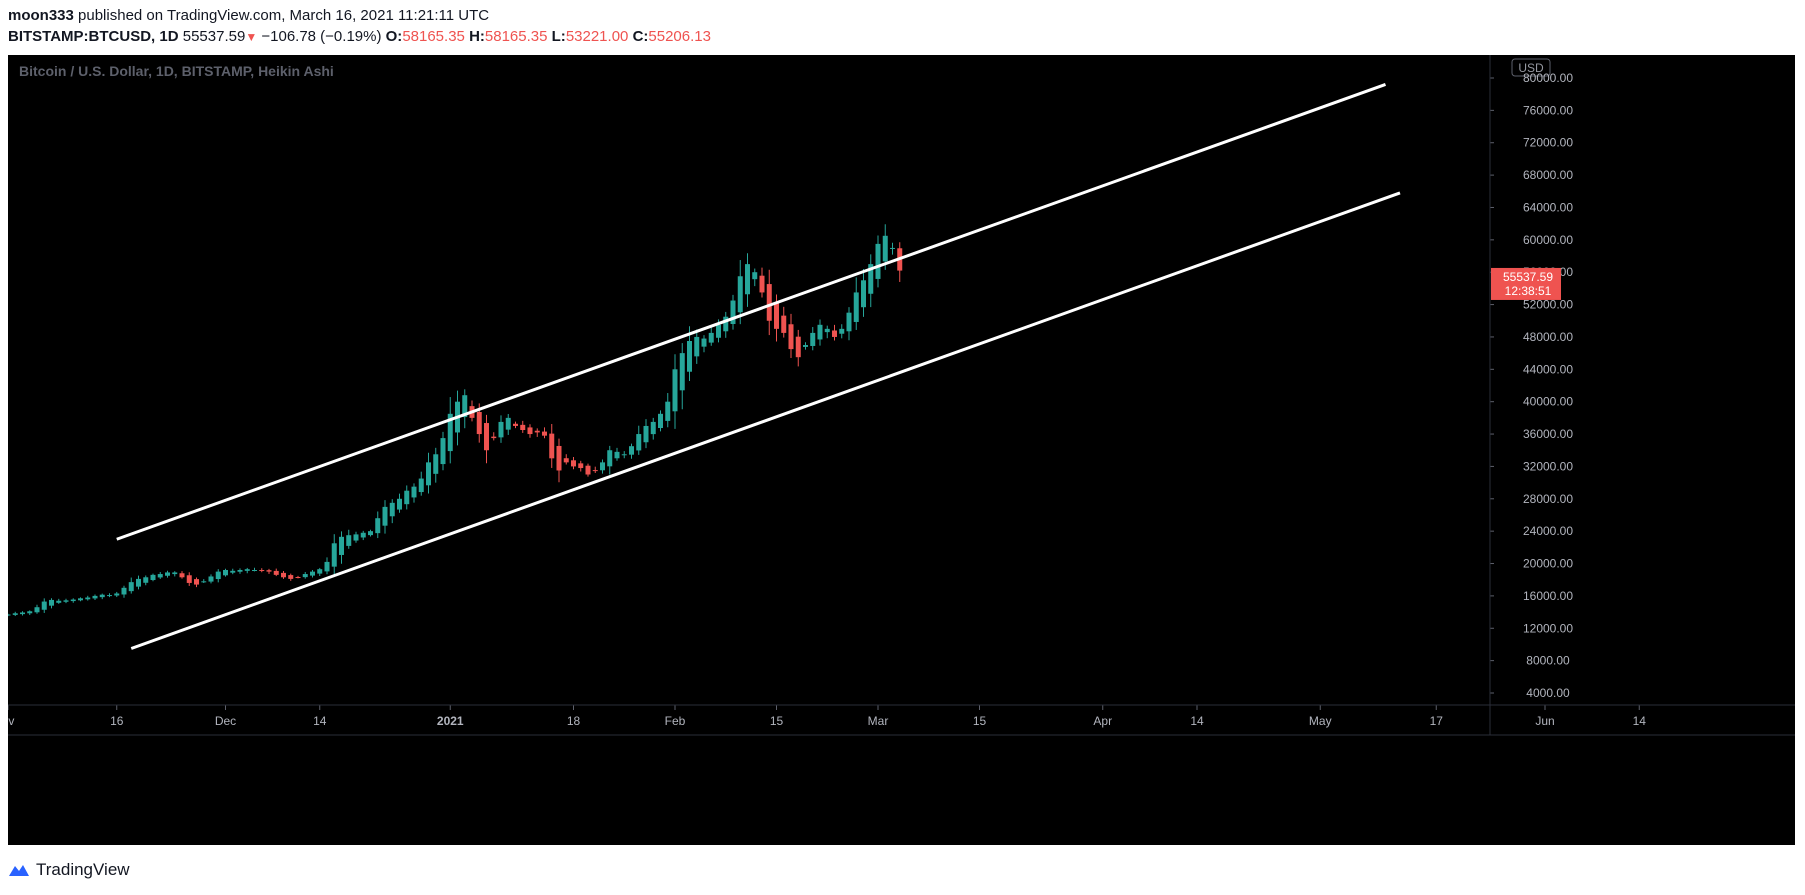 This screenshot has width=1805, height=895. Describe the element at coordinates (1548, 305) in the screenshot. I see `y-tick-label: 52000.00` at that location.